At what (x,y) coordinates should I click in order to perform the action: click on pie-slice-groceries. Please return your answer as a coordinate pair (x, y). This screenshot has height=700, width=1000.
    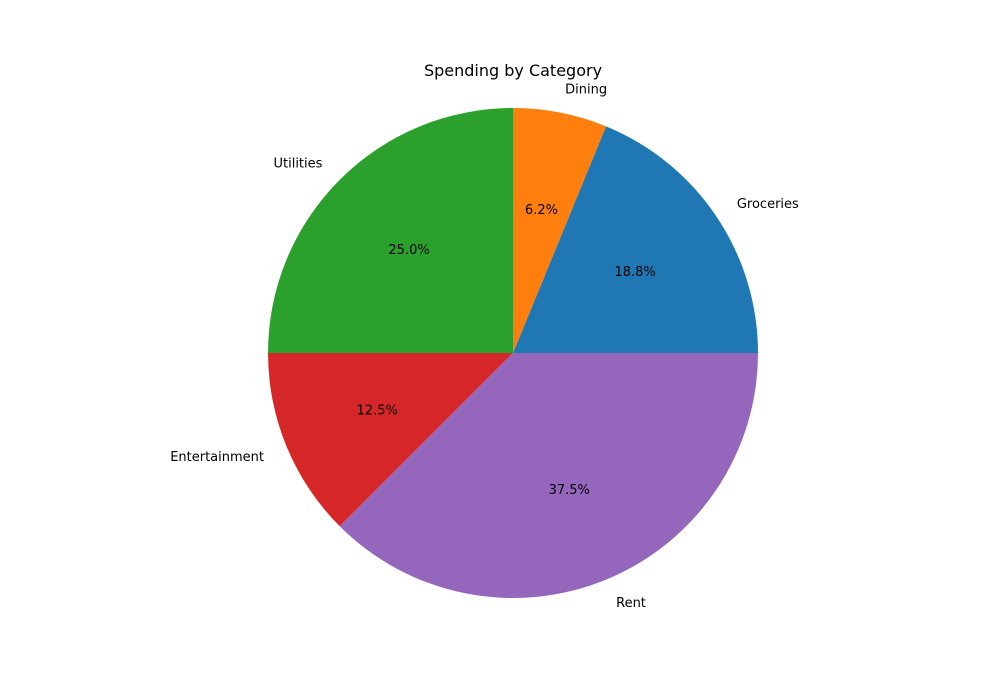
    Looking at the image, I should click on (635, 240).